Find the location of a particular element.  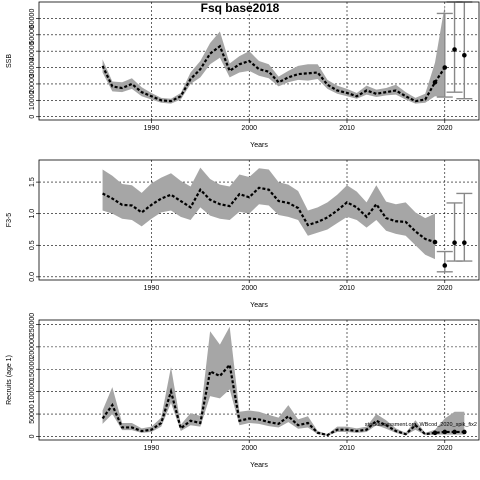

y-axis-label: SSB is located at coordinates (9, 61).